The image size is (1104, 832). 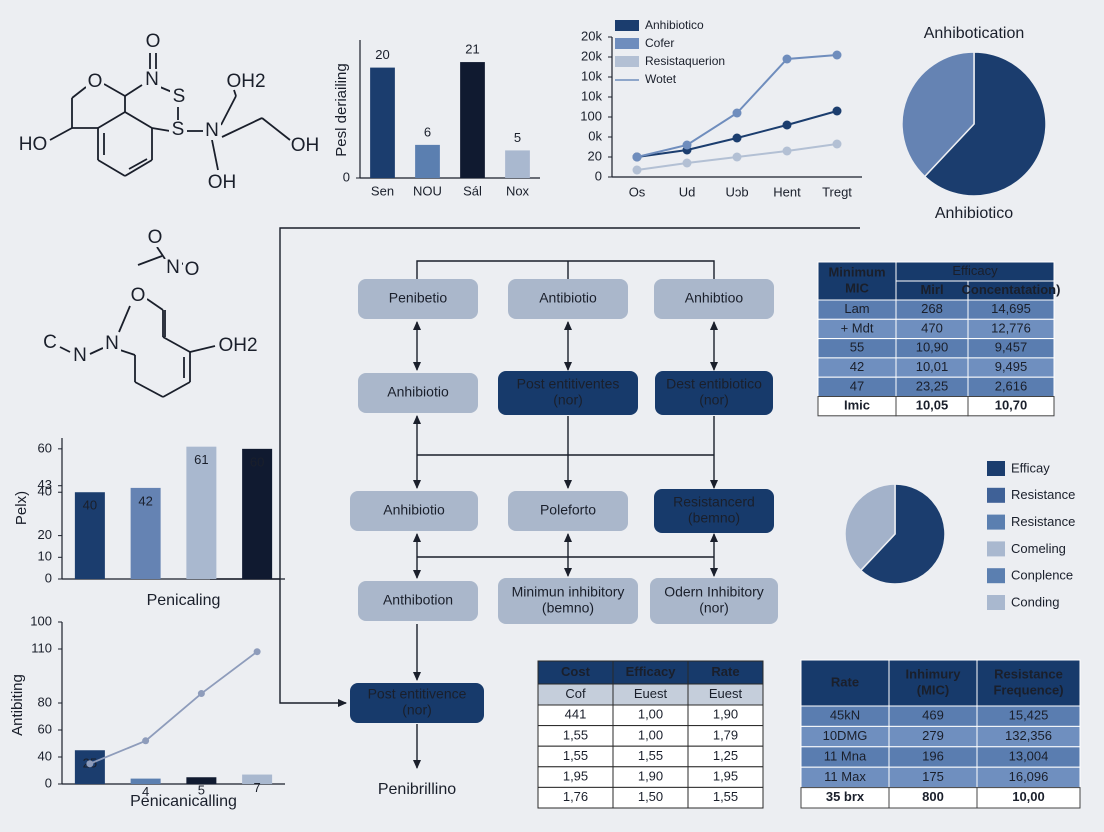 What do you see at coordinates (932, 347) in the screenshot?
I see `table-cell-text: 10,90` at bounding box center [932, 347].